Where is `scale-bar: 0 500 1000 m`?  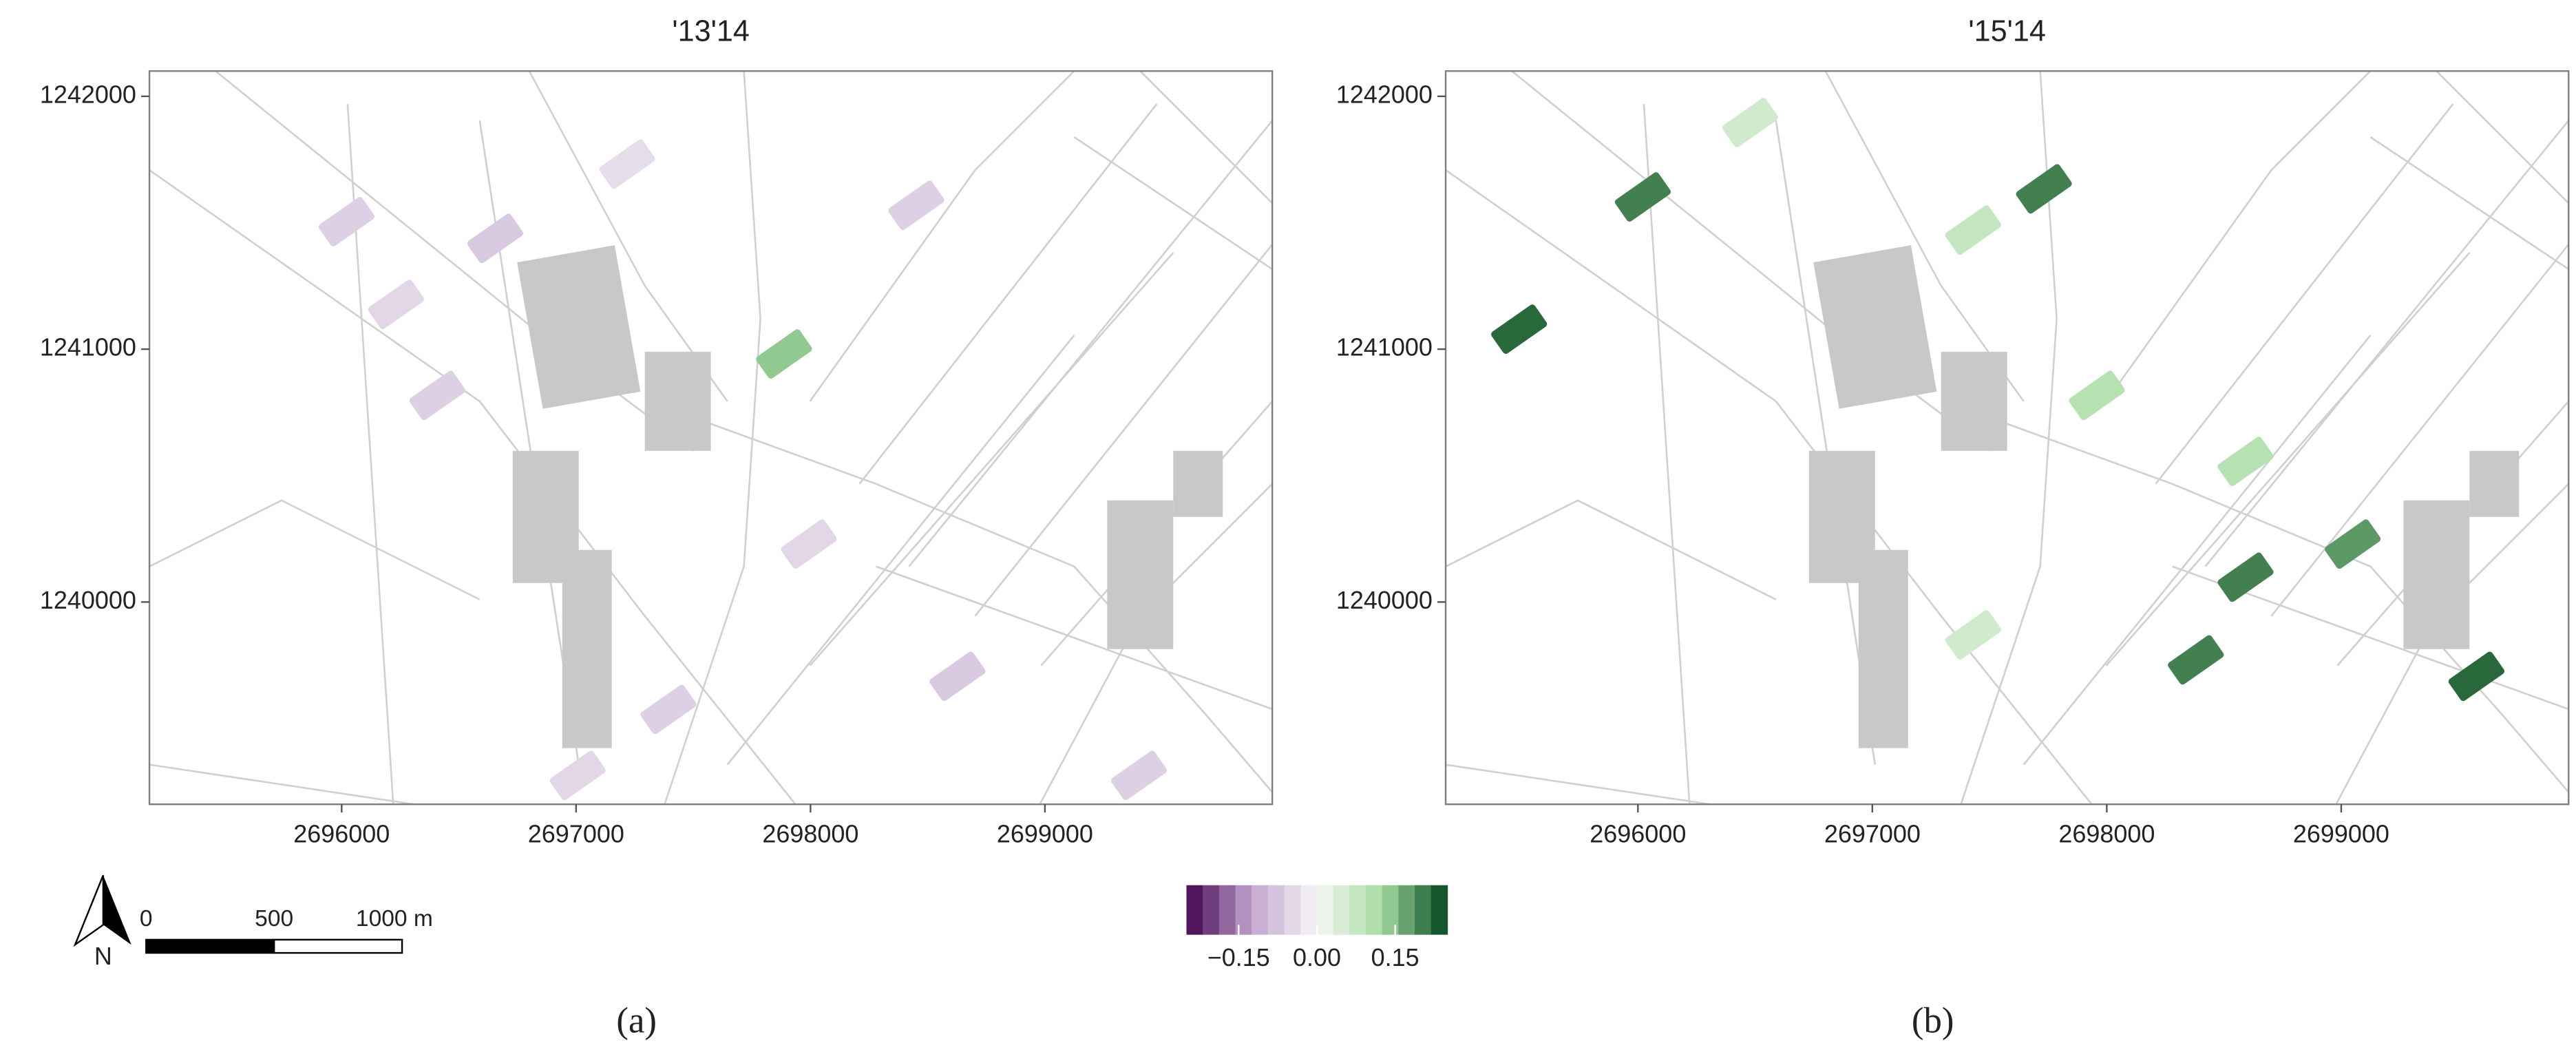 scale-bar: 0 500 1000 m is located at coordinates (287, 930).